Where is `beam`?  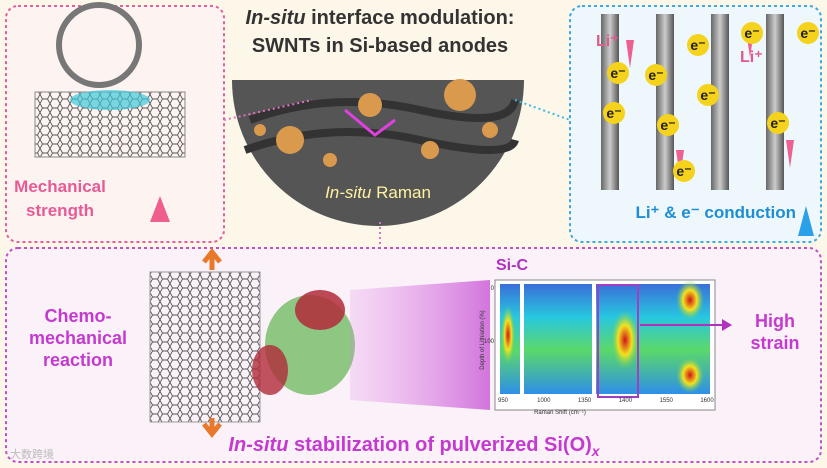 beam is located at coordinates (420, 345).